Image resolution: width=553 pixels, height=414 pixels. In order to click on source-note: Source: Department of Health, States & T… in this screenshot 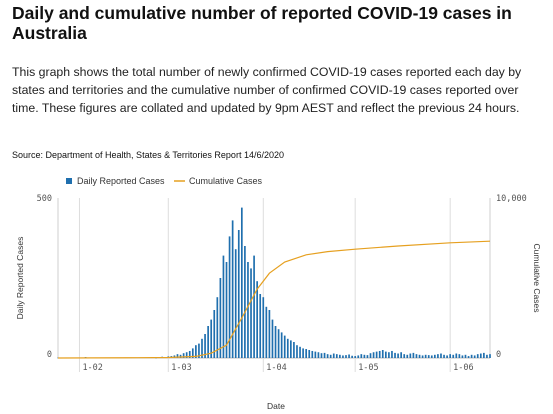, I will do `click(148, 155)`.